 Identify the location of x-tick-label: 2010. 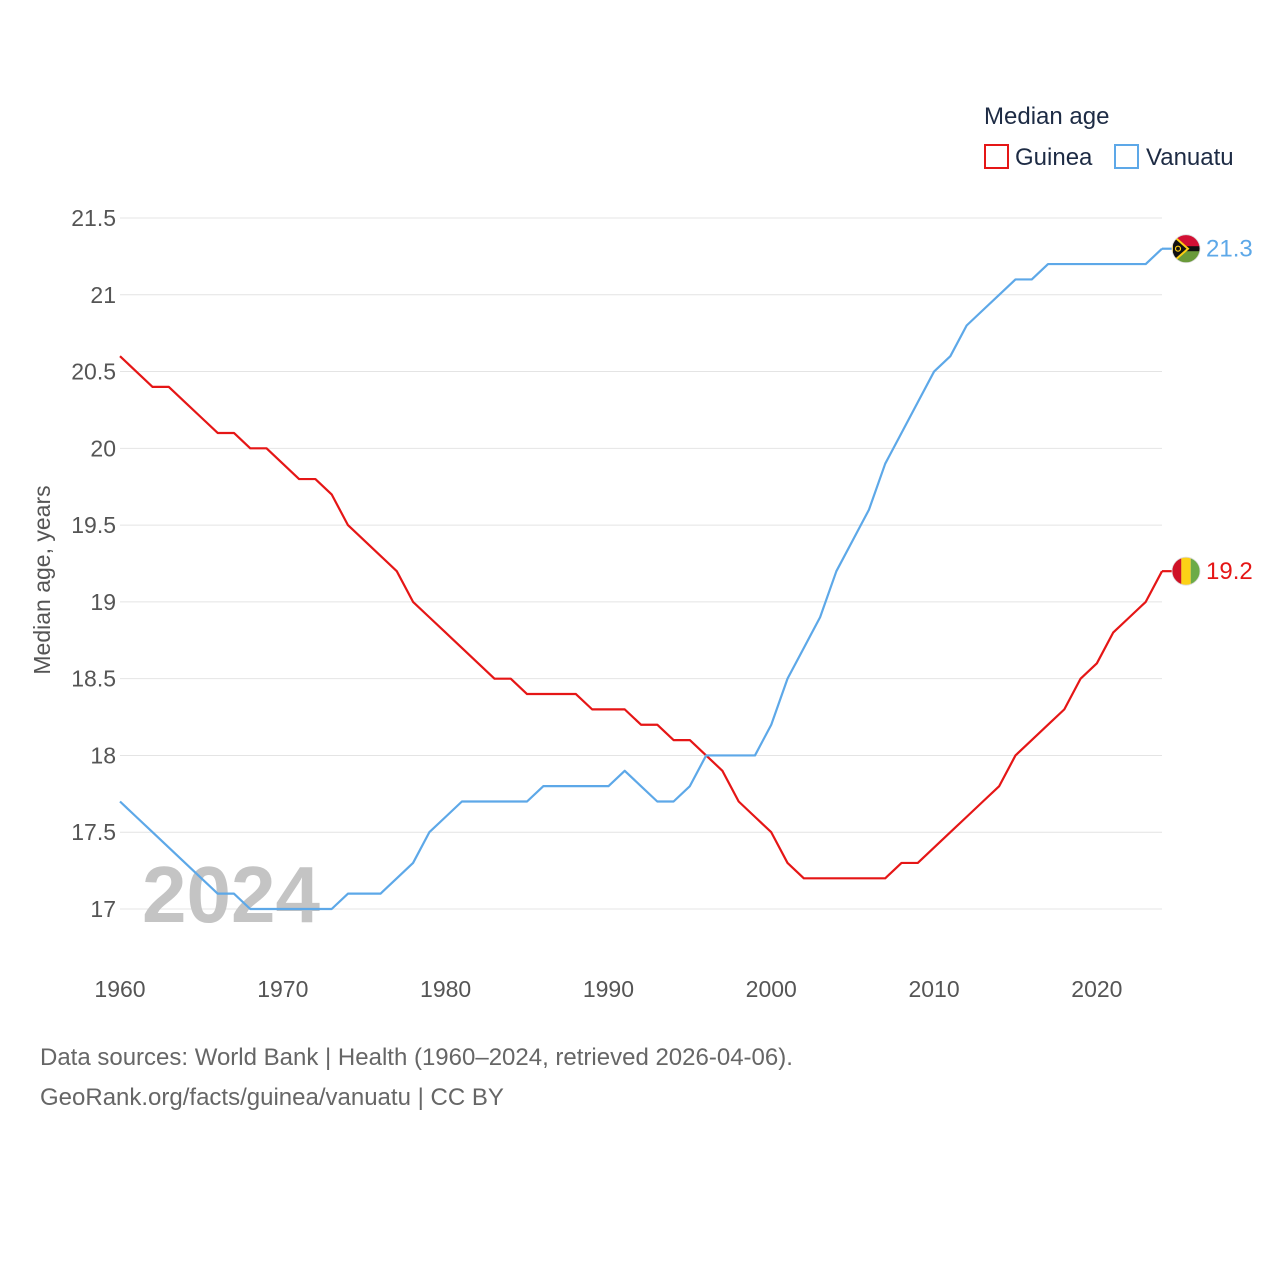
(933, 989).